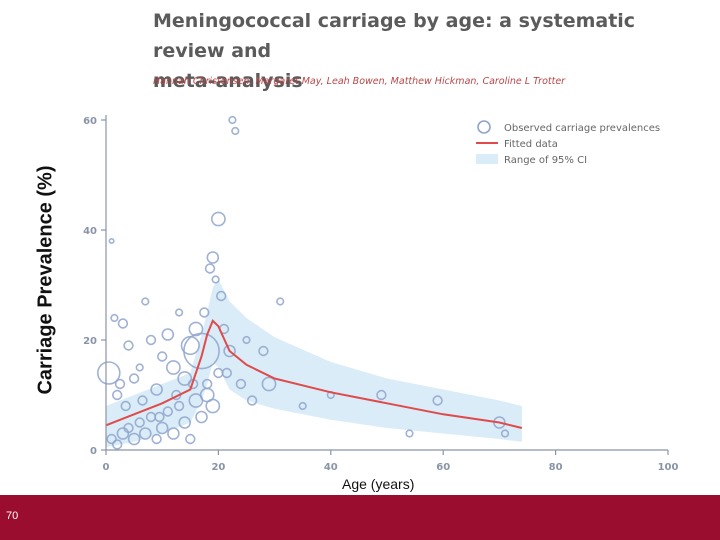 The image size is (720, 540). What do you see at coordinates (668, 467) in the screenshot?
I see `x-tick-label-100: 100` at bounding box center [668, 467].